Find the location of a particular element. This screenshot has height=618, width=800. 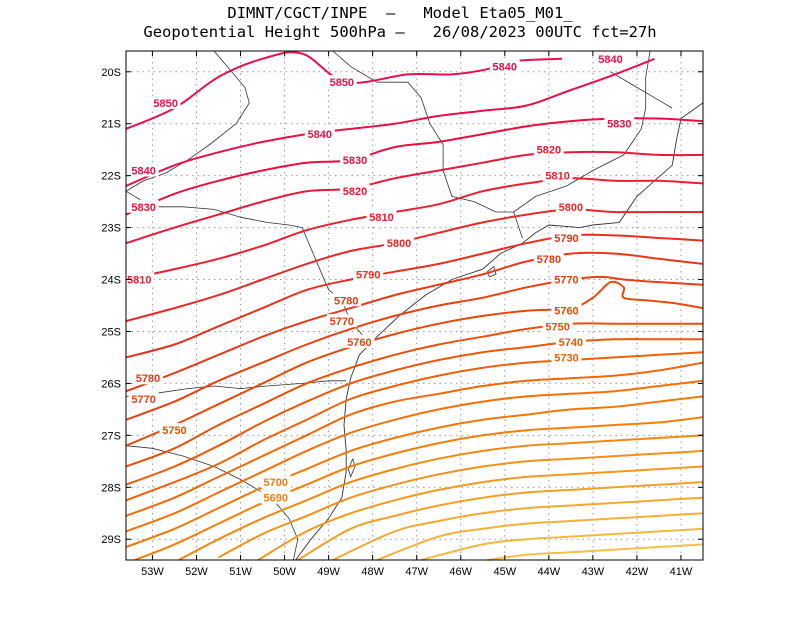

lon-tick-label: 45W is located at coordinates (504, 572).